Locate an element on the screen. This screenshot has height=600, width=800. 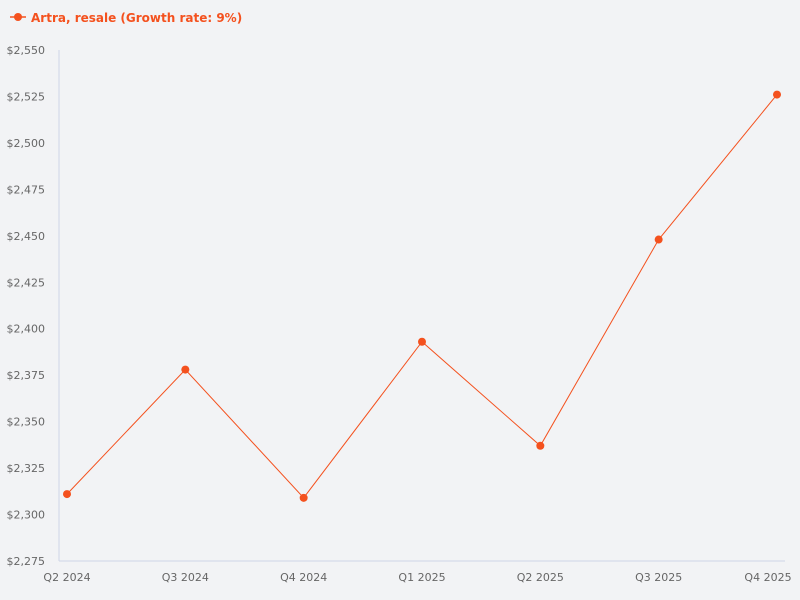
legend-point-marker is located at coordinates (18, 17).